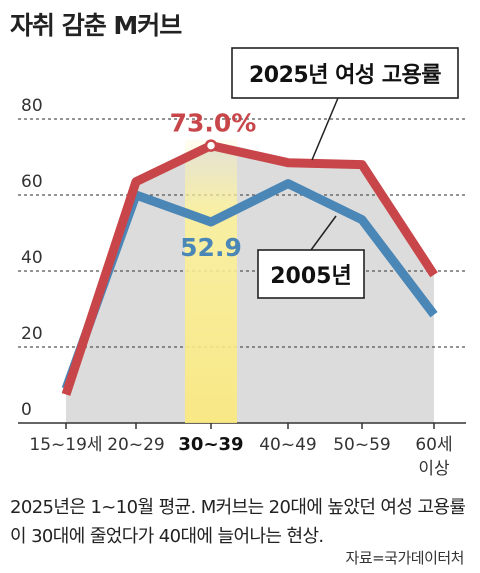  I want to click on y-tick-label-60: 60, so click(32, 182).